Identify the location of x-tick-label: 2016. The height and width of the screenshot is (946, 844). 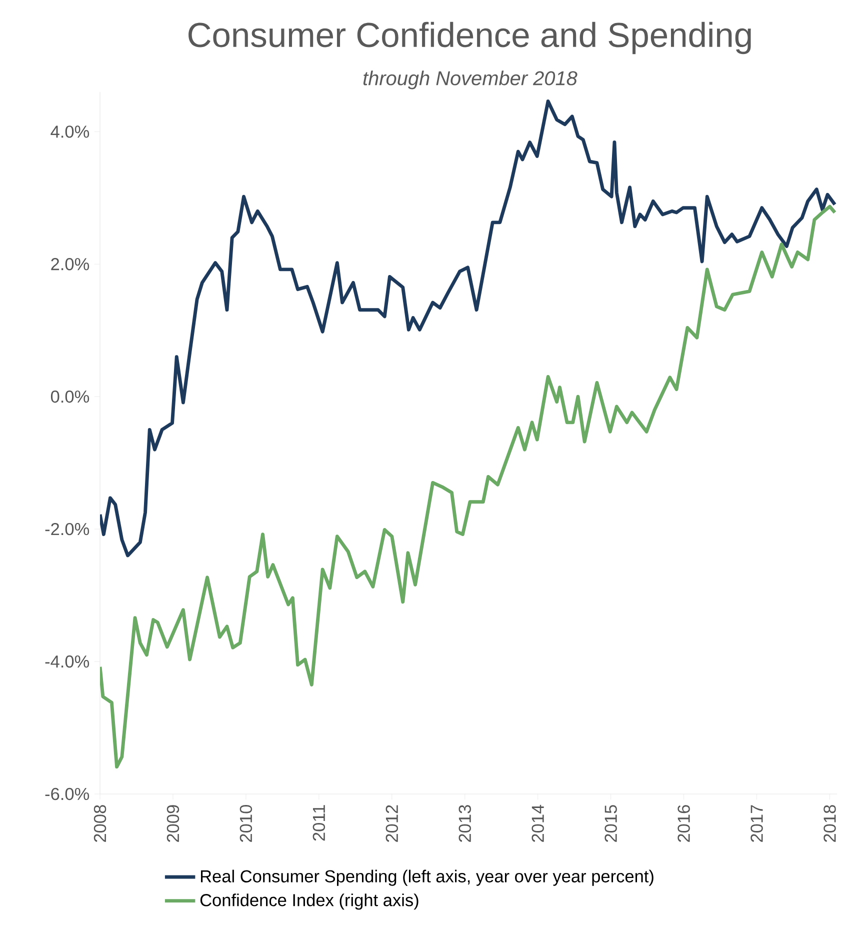
(684, 823).